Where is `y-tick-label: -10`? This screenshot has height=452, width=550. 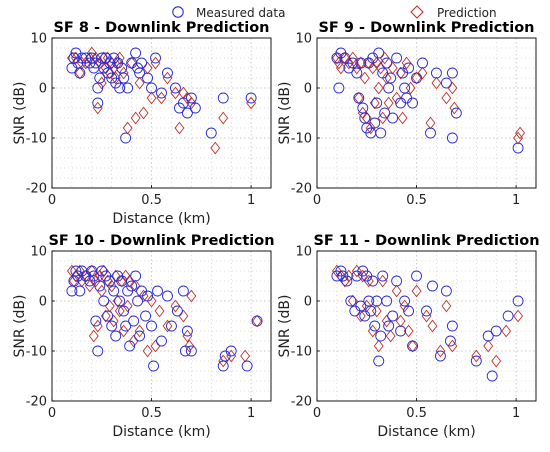
y-tick-label: -10 is located at coordinates (36, 139).